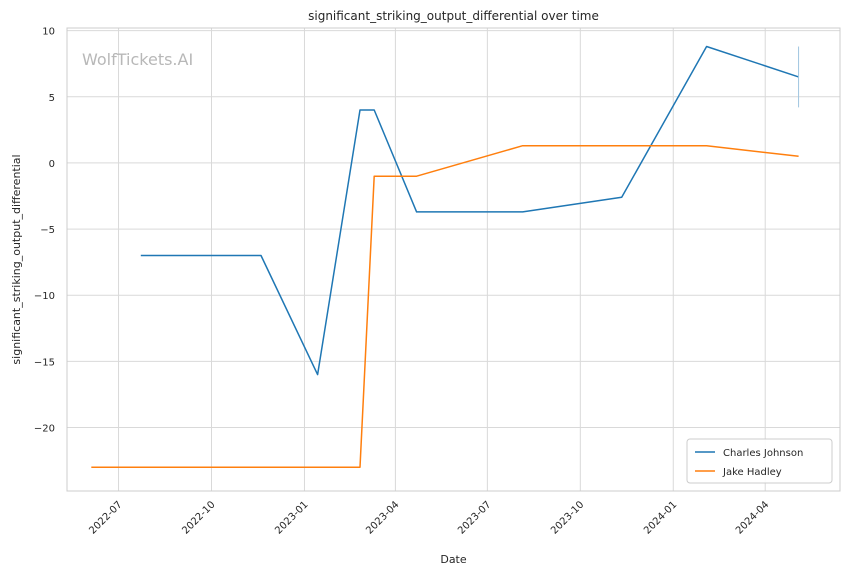 The width and height of the screenshot is (850, 575). I want to click on y-tick-label: 10, so click(48, 32).